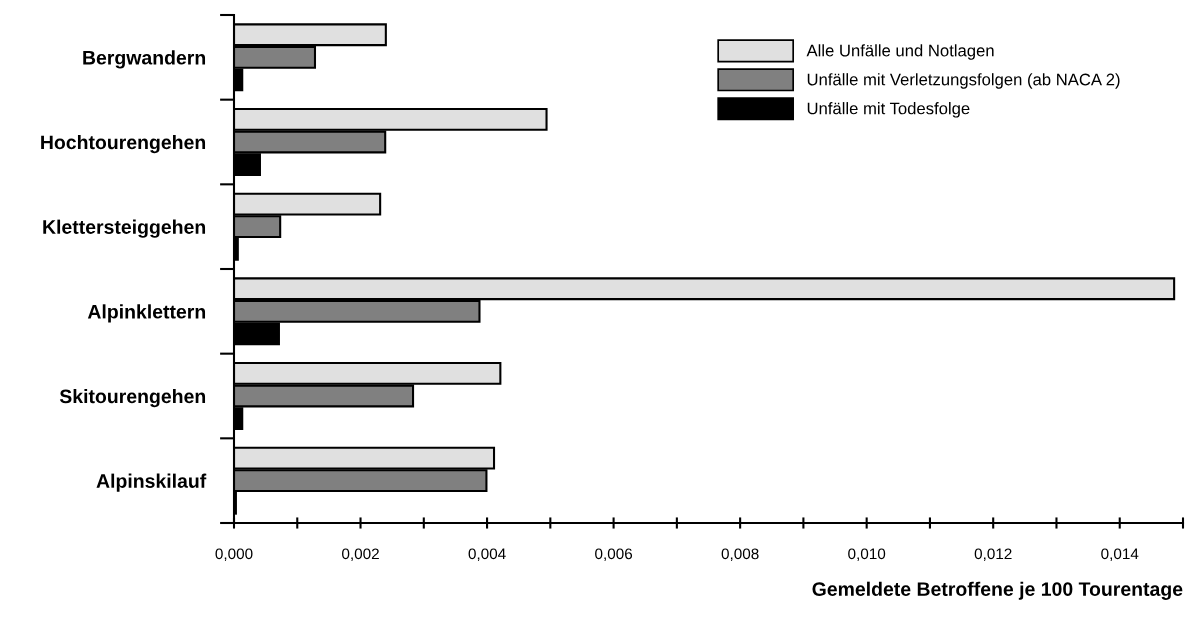 The image size is (1186, 619). What do you see at coordinates (132, 398) in the screenshot?
I see `y-tick-label: Skitourengehen` at bounding box center [132, 398].